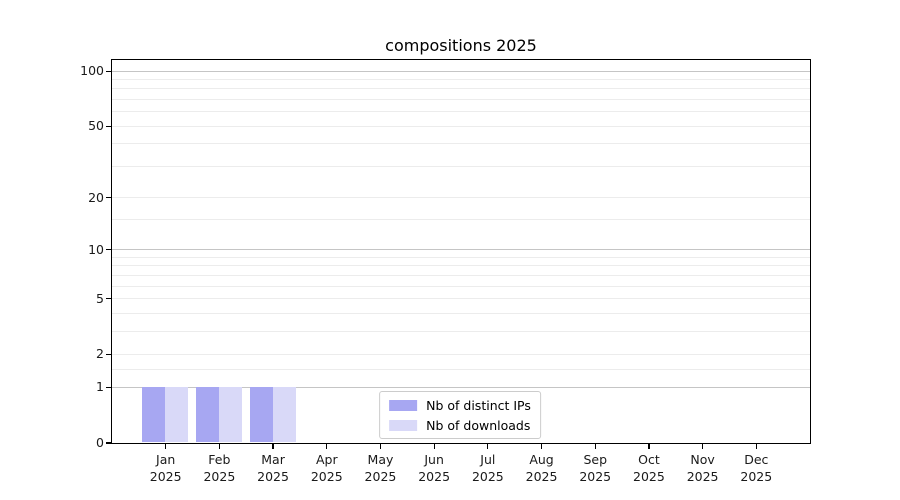 The width and height of the screenshot is (900, 500). What do you see at coordinates (488, 468) in the screenshot?
I see `x-tick-label: Jul 2025` at bounding box center [488, 468].